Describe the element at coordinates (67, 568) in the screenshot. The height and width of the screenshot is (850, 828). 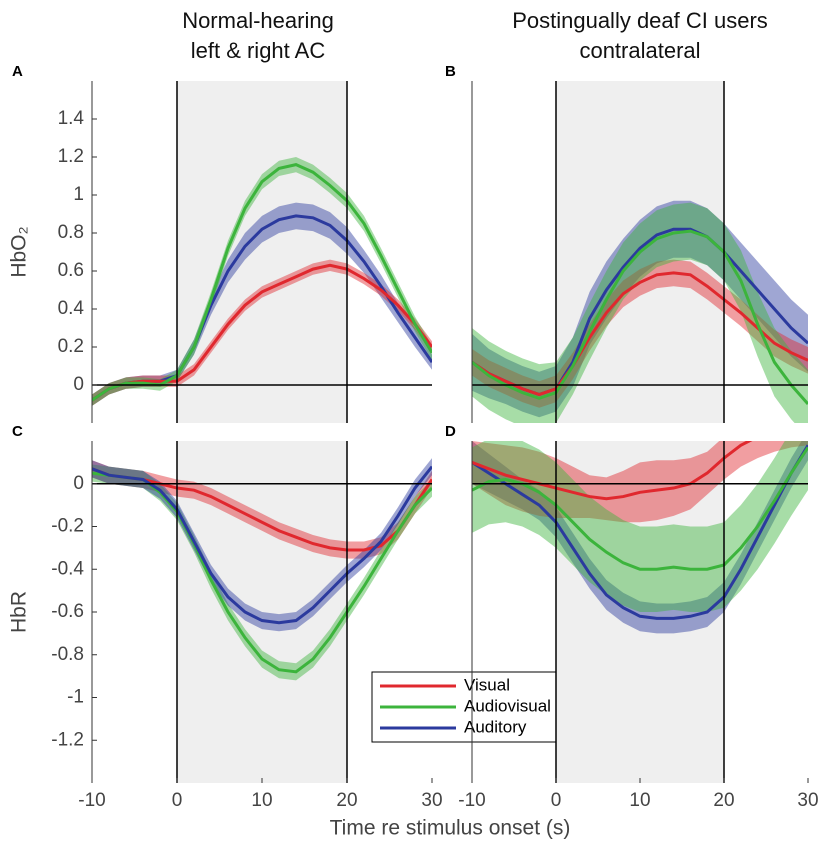
I see `y-tick-label: -0.4` at that location.